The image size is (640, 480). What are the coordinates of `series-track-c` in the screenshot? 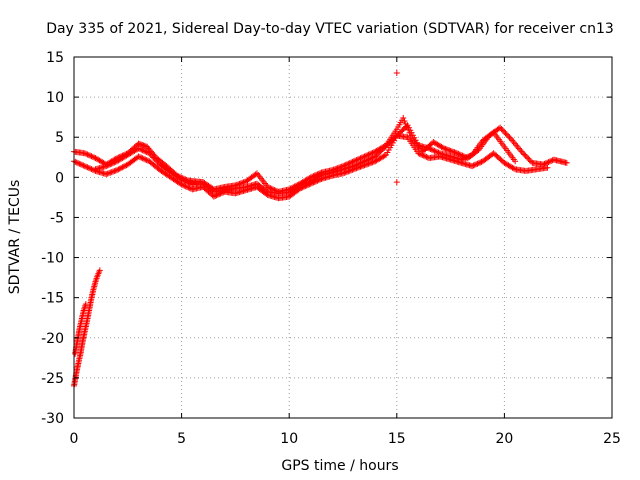 It's located at (305, 159).